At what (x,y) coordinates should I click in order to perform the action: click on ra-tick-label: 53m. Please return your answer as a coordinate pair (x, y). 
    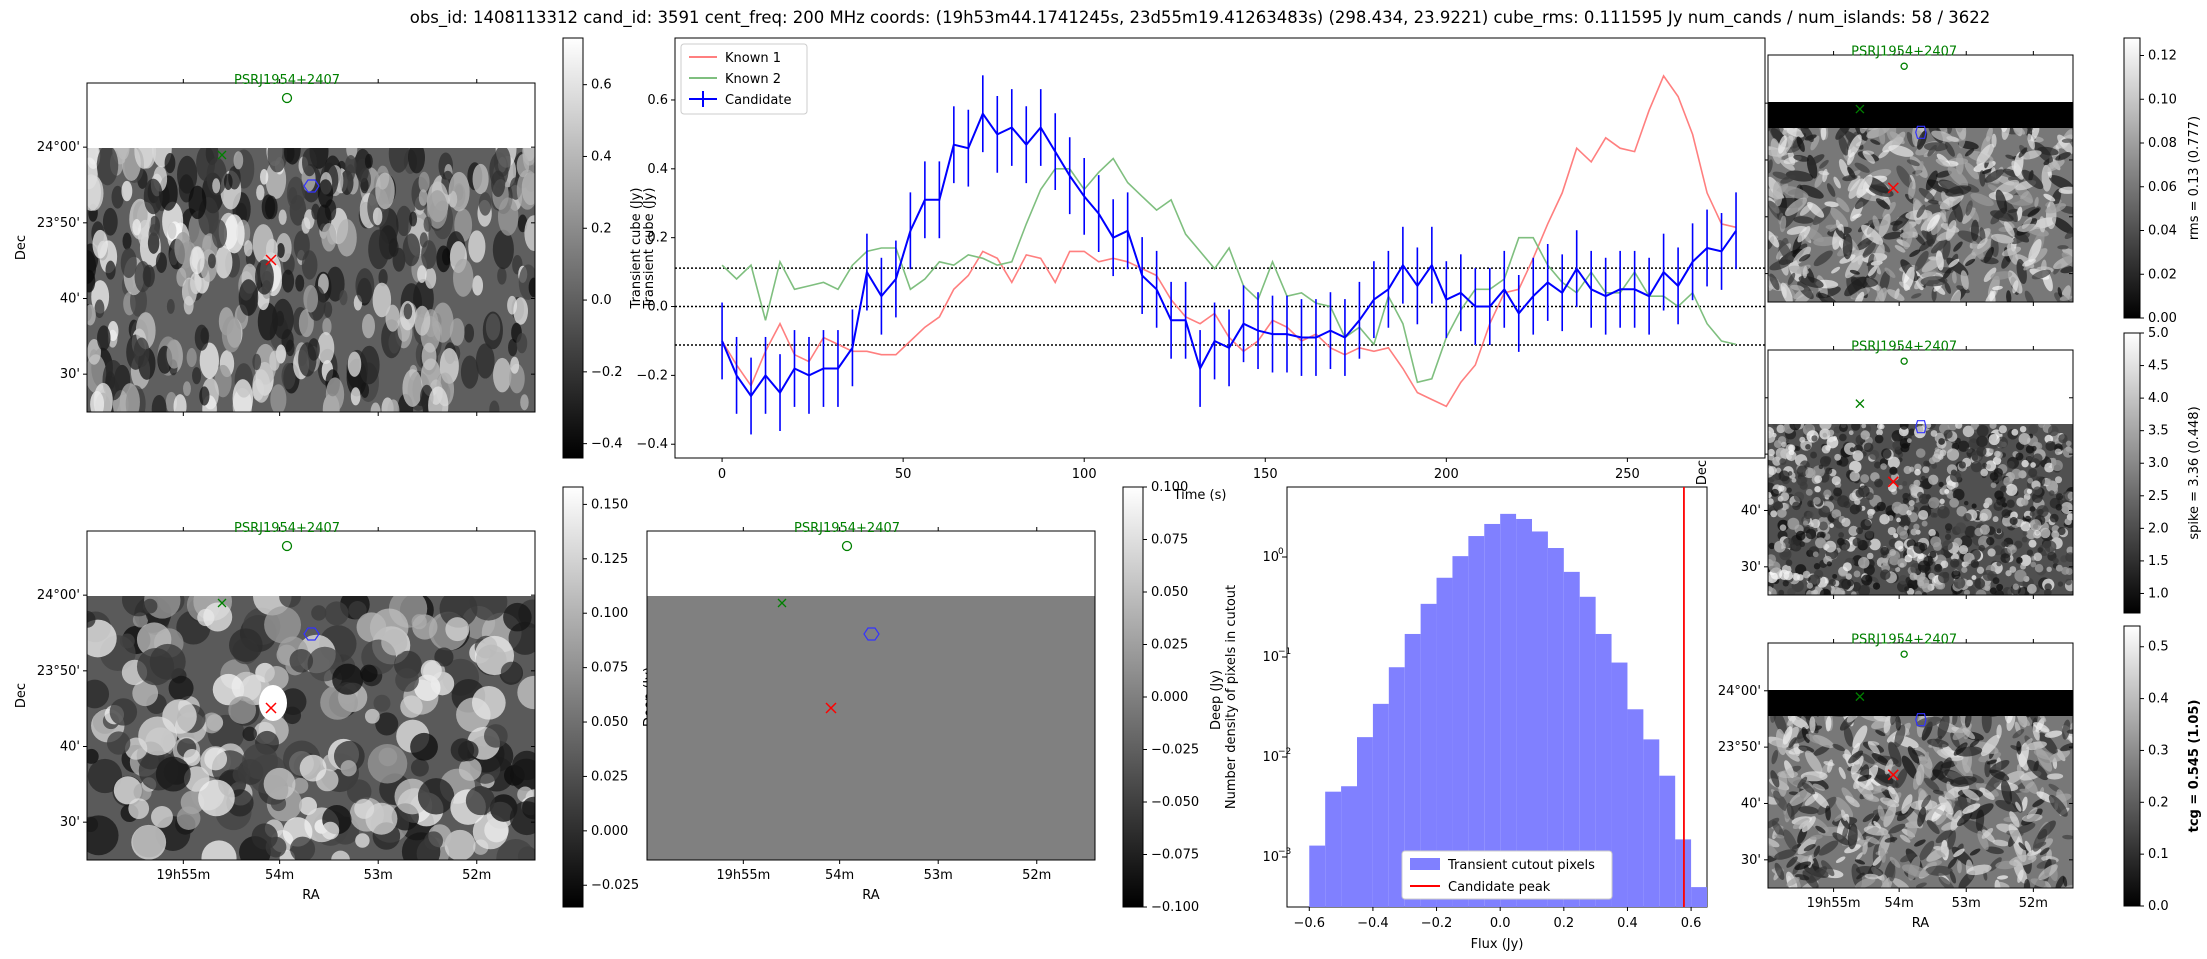
    Looking at the image, I should click on (378, 875).